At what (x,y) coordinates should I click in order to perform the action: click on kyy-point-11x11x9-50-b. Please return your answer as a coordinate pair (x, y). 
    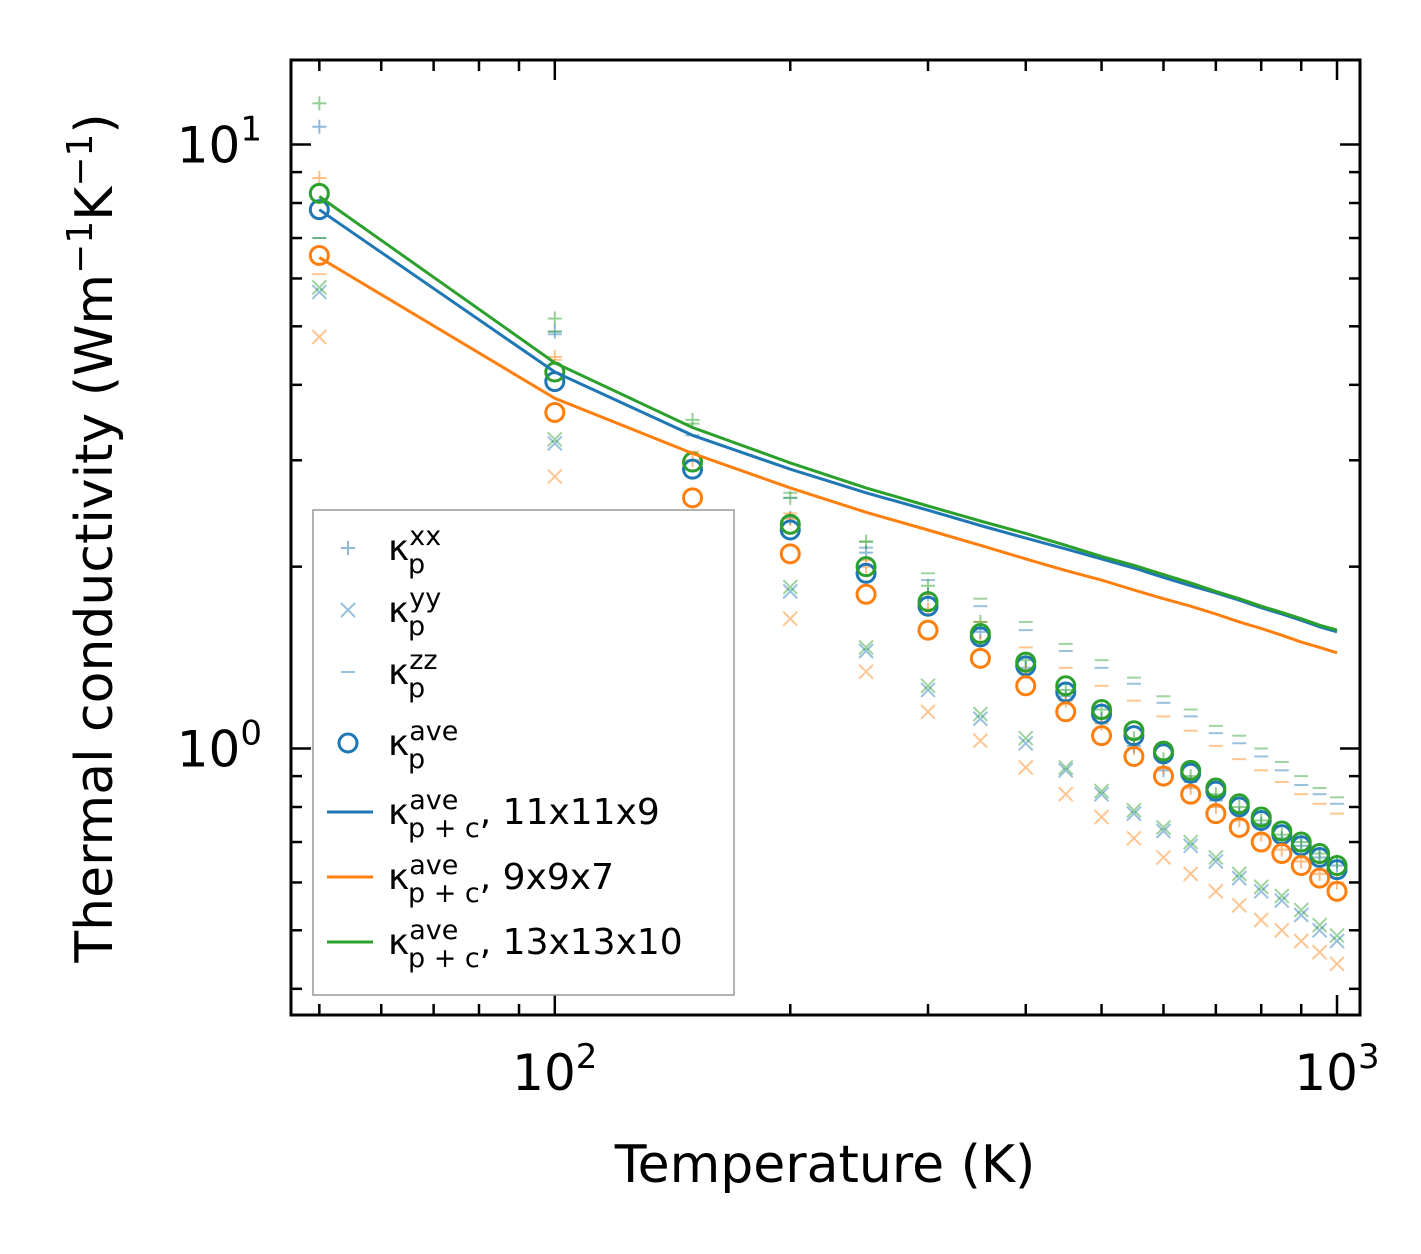
    Looking at the image, I should click on (319, 292).